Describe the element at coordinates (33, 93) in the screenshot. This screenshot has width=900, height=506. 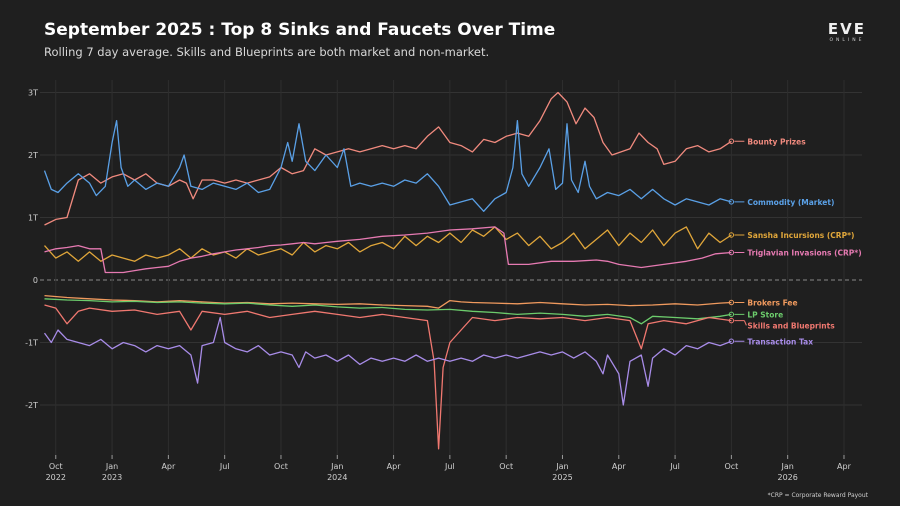
I see `y-tick-label: 3T` at that location.